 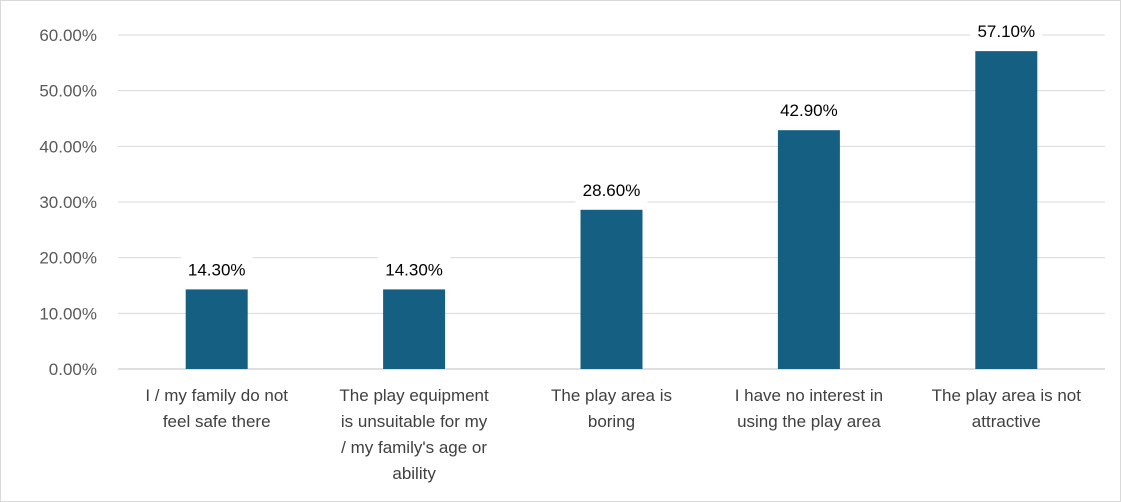 What do you see at coordinates (611, 408) in the screenshot?
I see `x-category-label: The play area is boring` at bounding box center [611, 408].